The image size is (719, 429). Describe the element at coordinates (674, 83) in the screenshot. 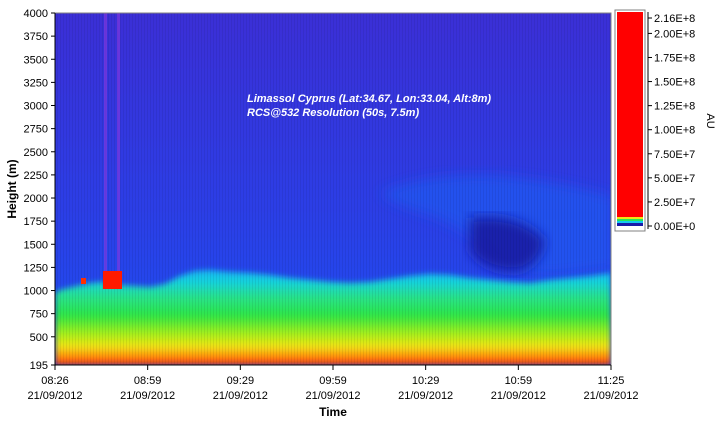

I see `colorbar-tick-label: 1.50E+8` at that location.